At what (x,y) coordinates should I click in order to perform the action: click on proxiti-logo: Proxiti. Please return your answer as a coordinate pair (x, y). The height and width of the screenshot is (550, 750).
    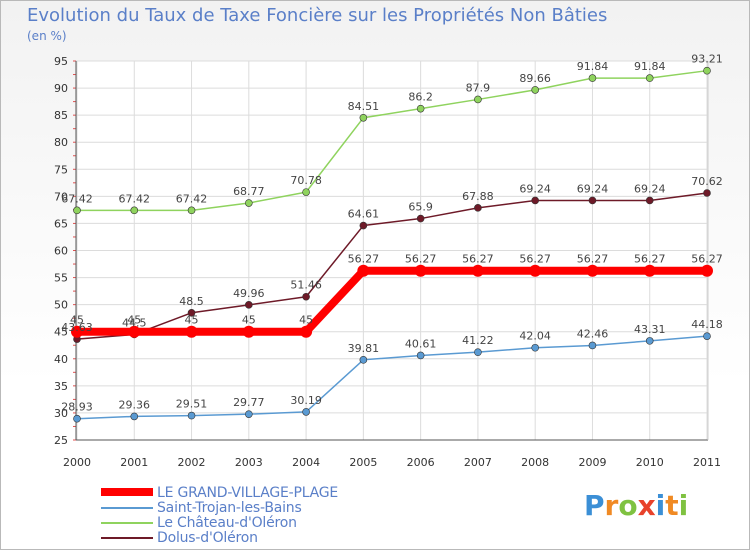
    Looking at the image, I should click on (636, 505).